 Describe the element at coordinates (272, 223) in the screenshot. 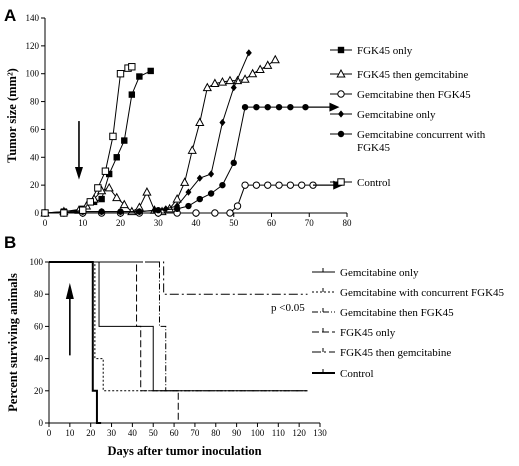

I see `panel-a-x-tick-label: 60` at that location.